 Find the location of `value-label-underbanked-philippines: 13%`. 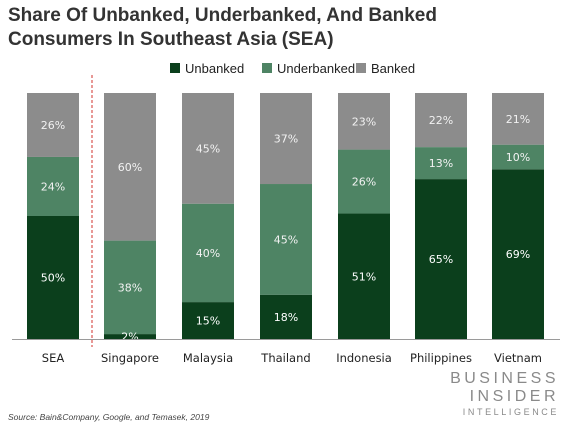

value-label-underbanked-philippines: 13% is located at coordinates (441, 163).